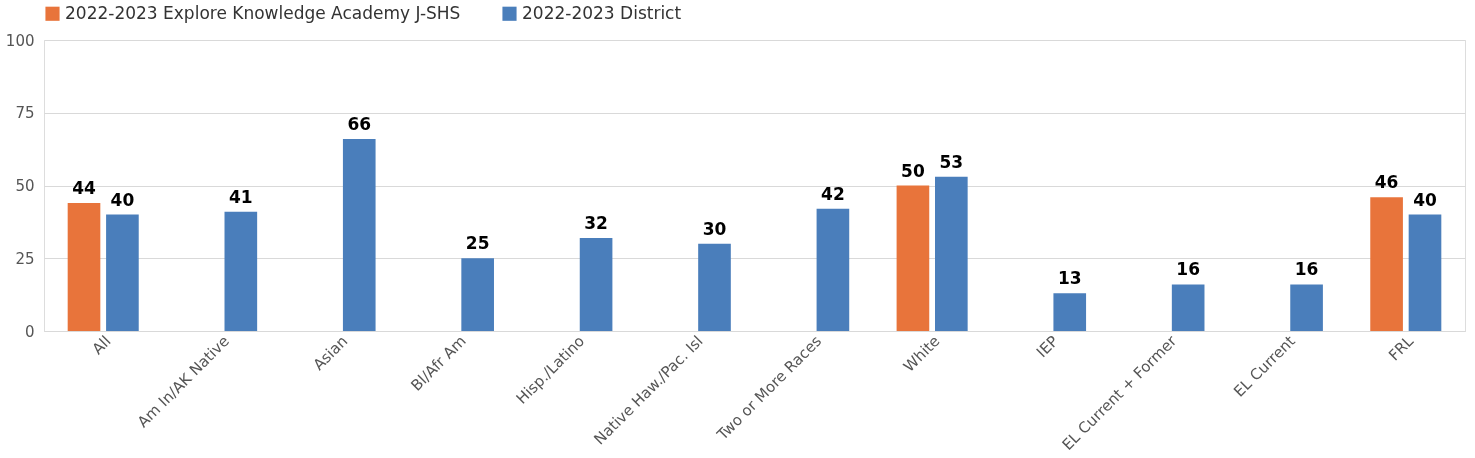 The image size is (1475, 458). What do you see at coordinates (25, 113) in the screenshot?
I see `y-tick-label: 75` at bounding box center [25, 113].